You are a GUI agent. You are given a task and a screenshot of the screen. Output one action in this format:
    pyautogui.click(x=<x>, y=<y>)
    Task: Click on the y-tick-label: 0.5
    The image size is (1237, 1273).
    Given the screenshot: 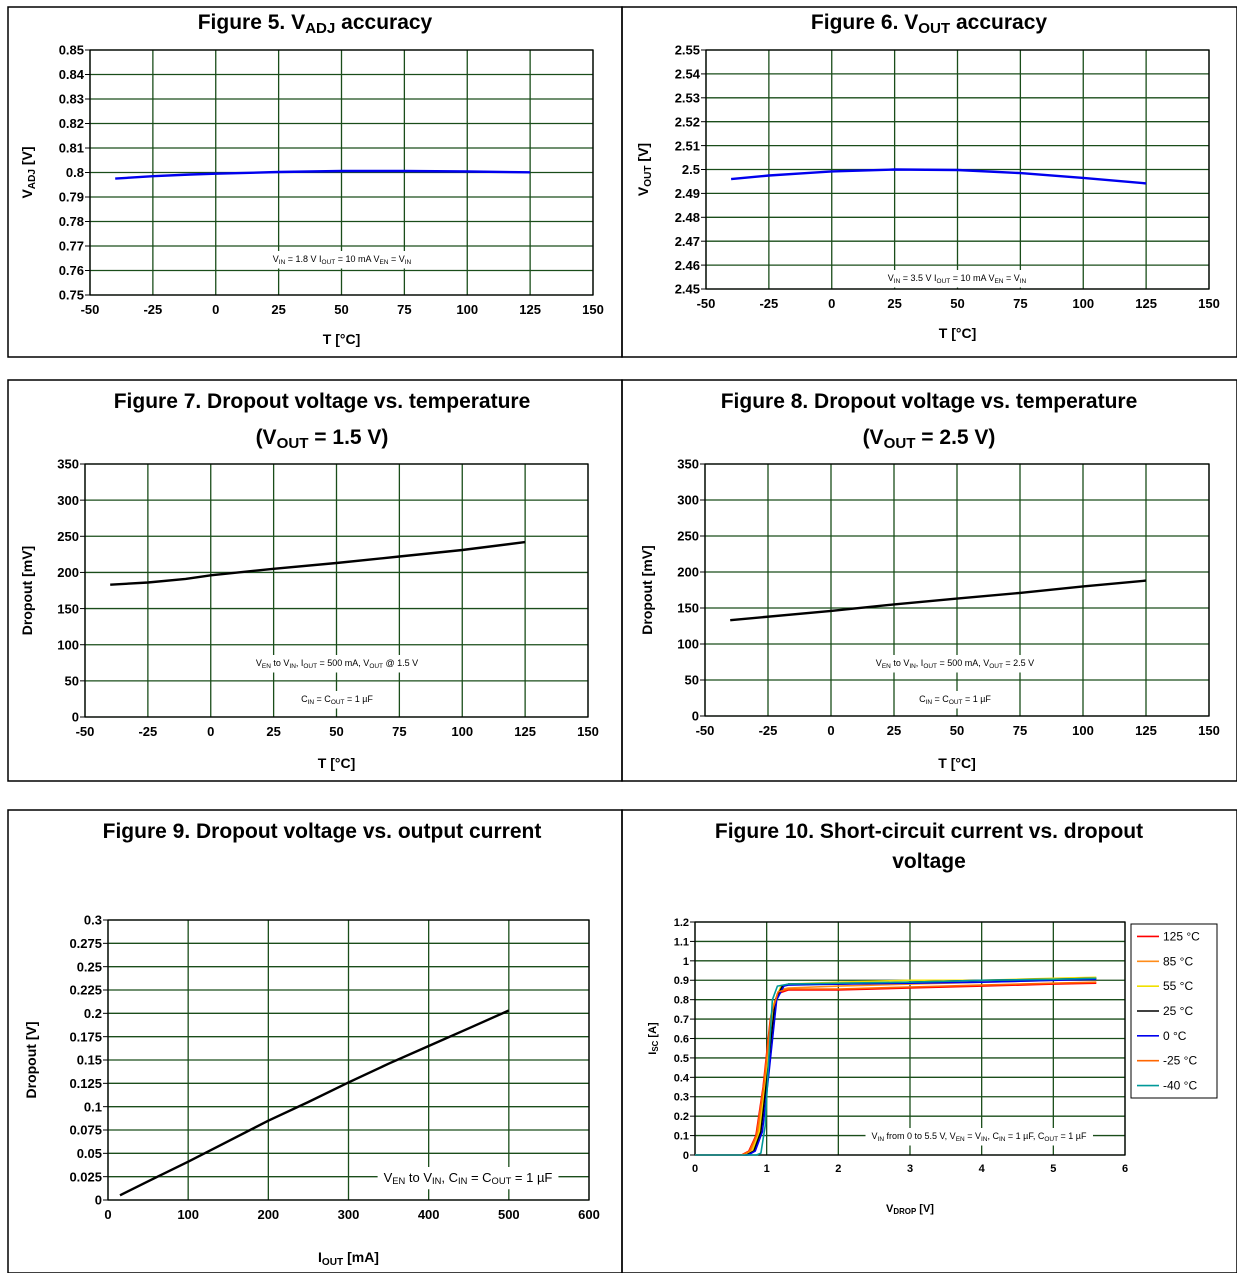 What is the action you would take?
    pyautogui.click(x=681, y=1059)
    